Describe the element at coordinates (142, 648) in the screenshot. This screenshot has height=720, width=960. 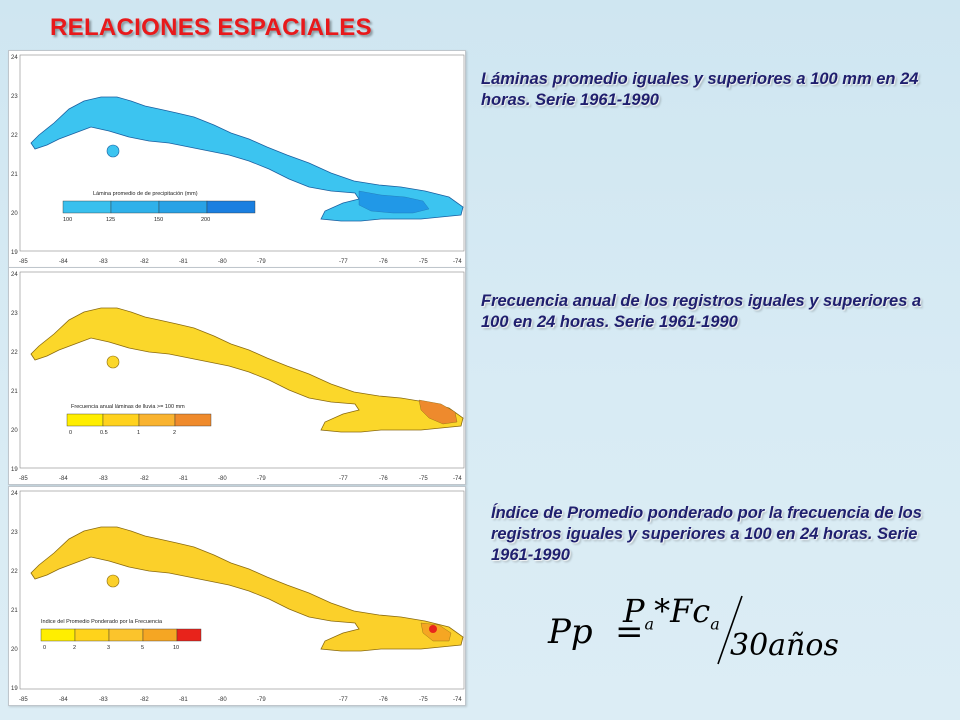
I see `legend-label: 5` at that location.